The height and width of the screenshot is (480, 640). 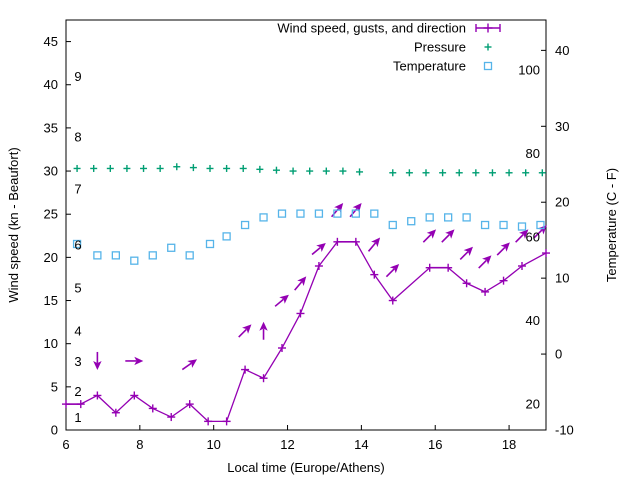 I want to click on legend-square-sample, so click(x=488, y=66).